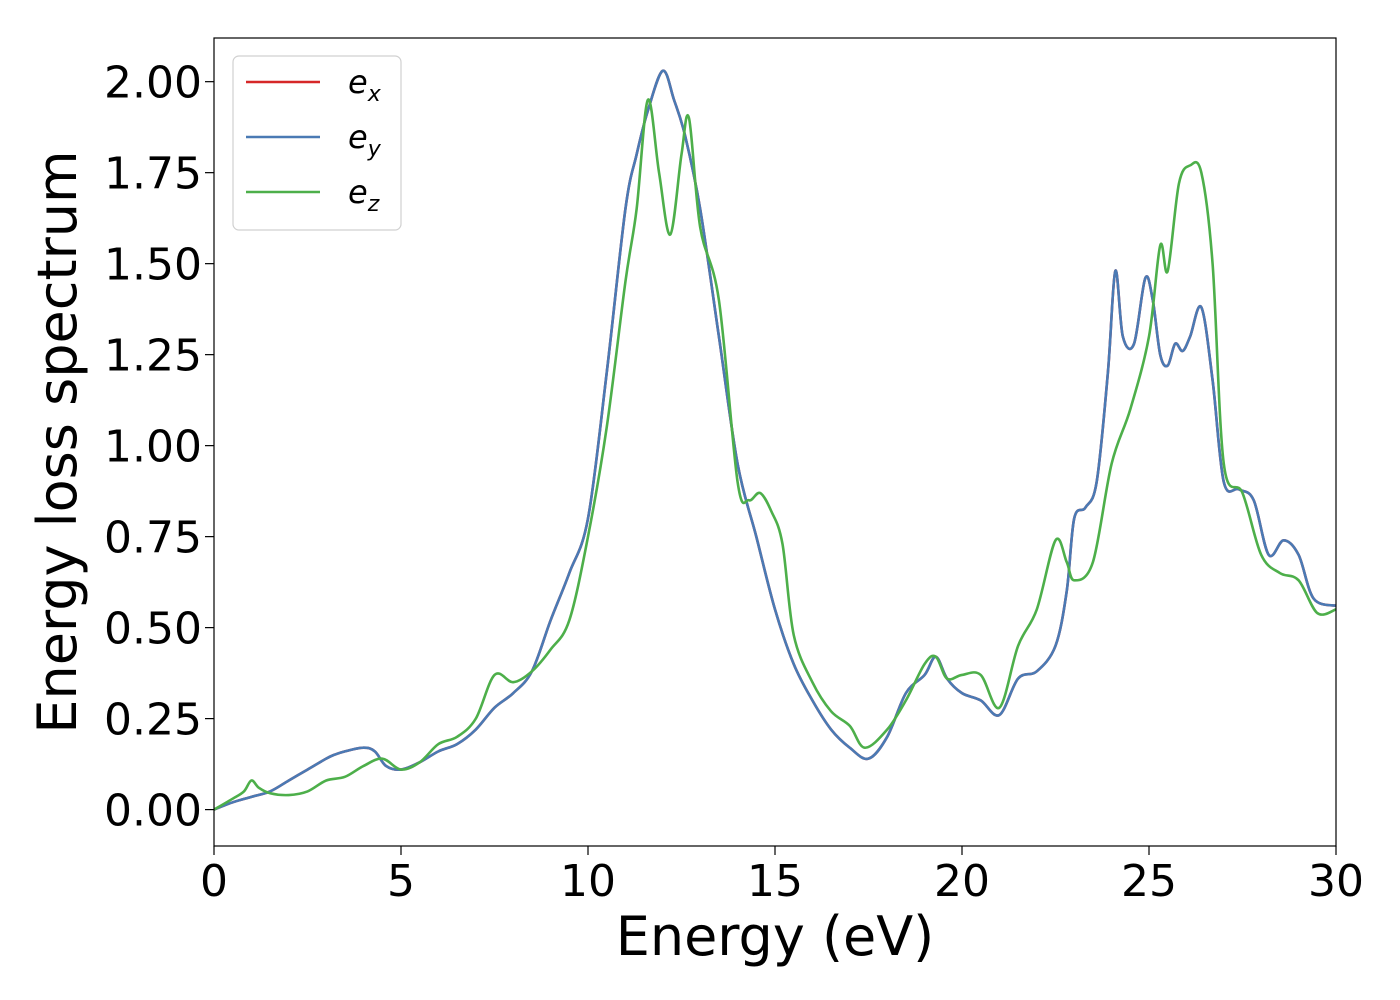 The height and width of the screenshot is (1000, 1400). What do you see at coordinates (153, 720) in the screenshot?
I see `y-tick-label: 0.25` at bounding box center [153, 720].